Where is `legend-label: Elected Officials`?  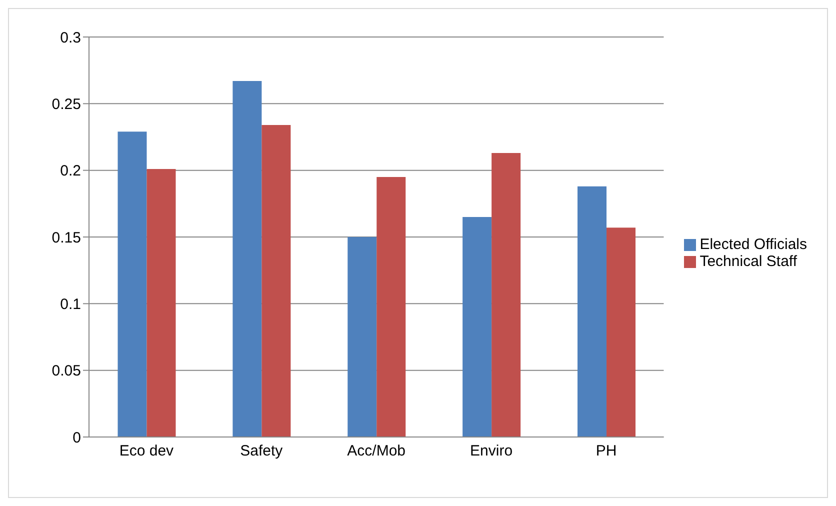
legend-label: Elected Officials is located at coordinates (753, 244).